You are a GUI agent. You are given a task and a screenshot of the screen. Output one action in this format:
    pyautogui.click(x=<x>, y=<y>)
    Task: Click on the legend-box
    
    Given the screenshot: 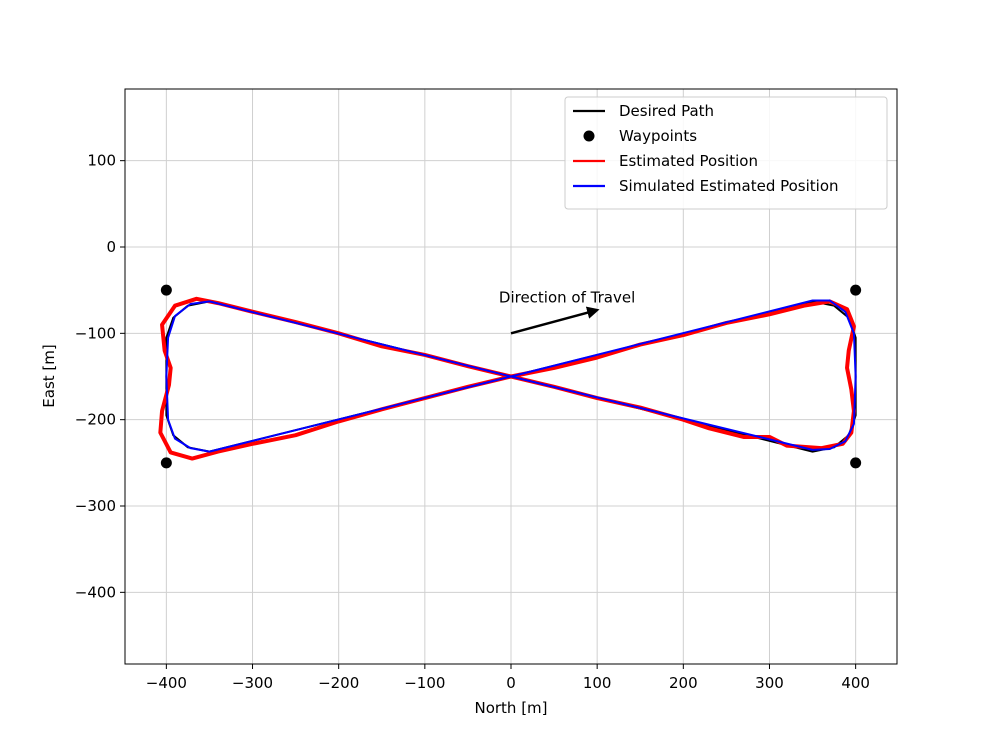 What is the action you would take?
    pyautogui.click(x=726, y=153)
    